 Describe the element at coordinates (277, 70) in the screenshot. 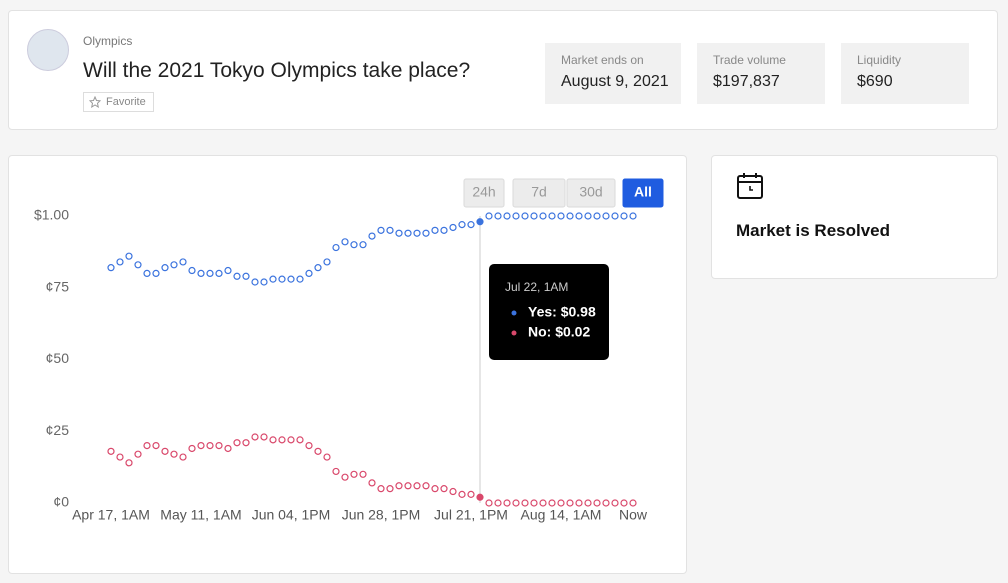

I see `market-title: Will the 2021 Tokyo Olympics take place?` at that location.